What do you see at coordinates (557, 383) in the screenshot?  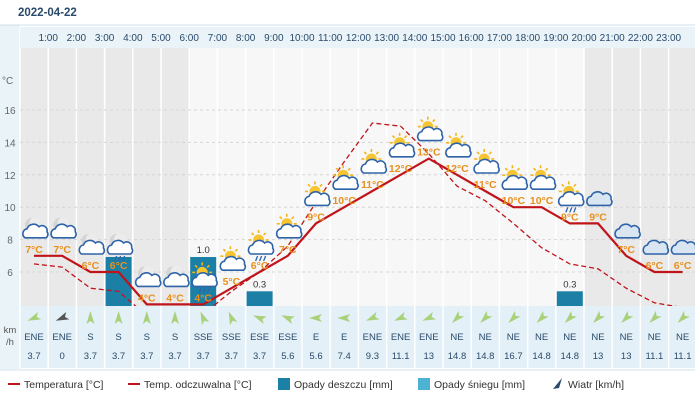 I see `legend-wind-icon` at bounding box center [557, 383].